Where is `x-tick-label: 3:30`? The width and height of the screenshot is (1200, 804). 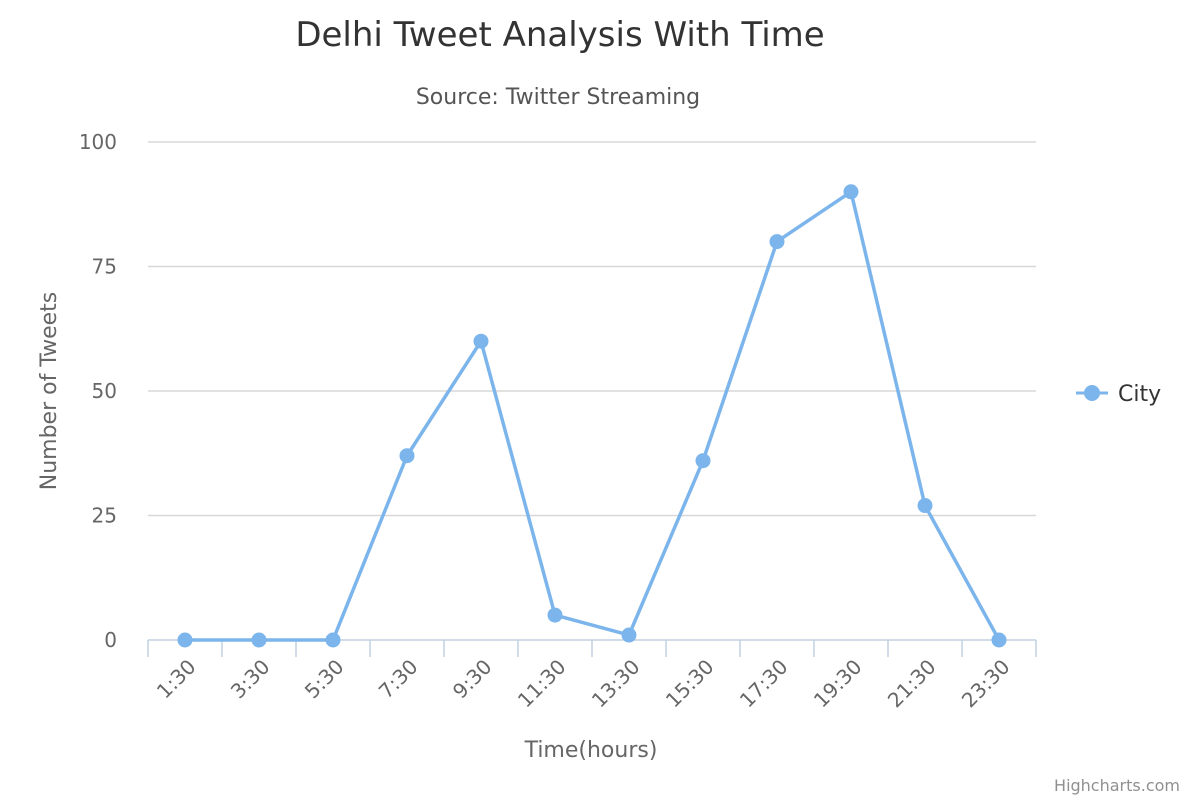
x-tick-label: 3:30 is located at coordinates (250, 679).